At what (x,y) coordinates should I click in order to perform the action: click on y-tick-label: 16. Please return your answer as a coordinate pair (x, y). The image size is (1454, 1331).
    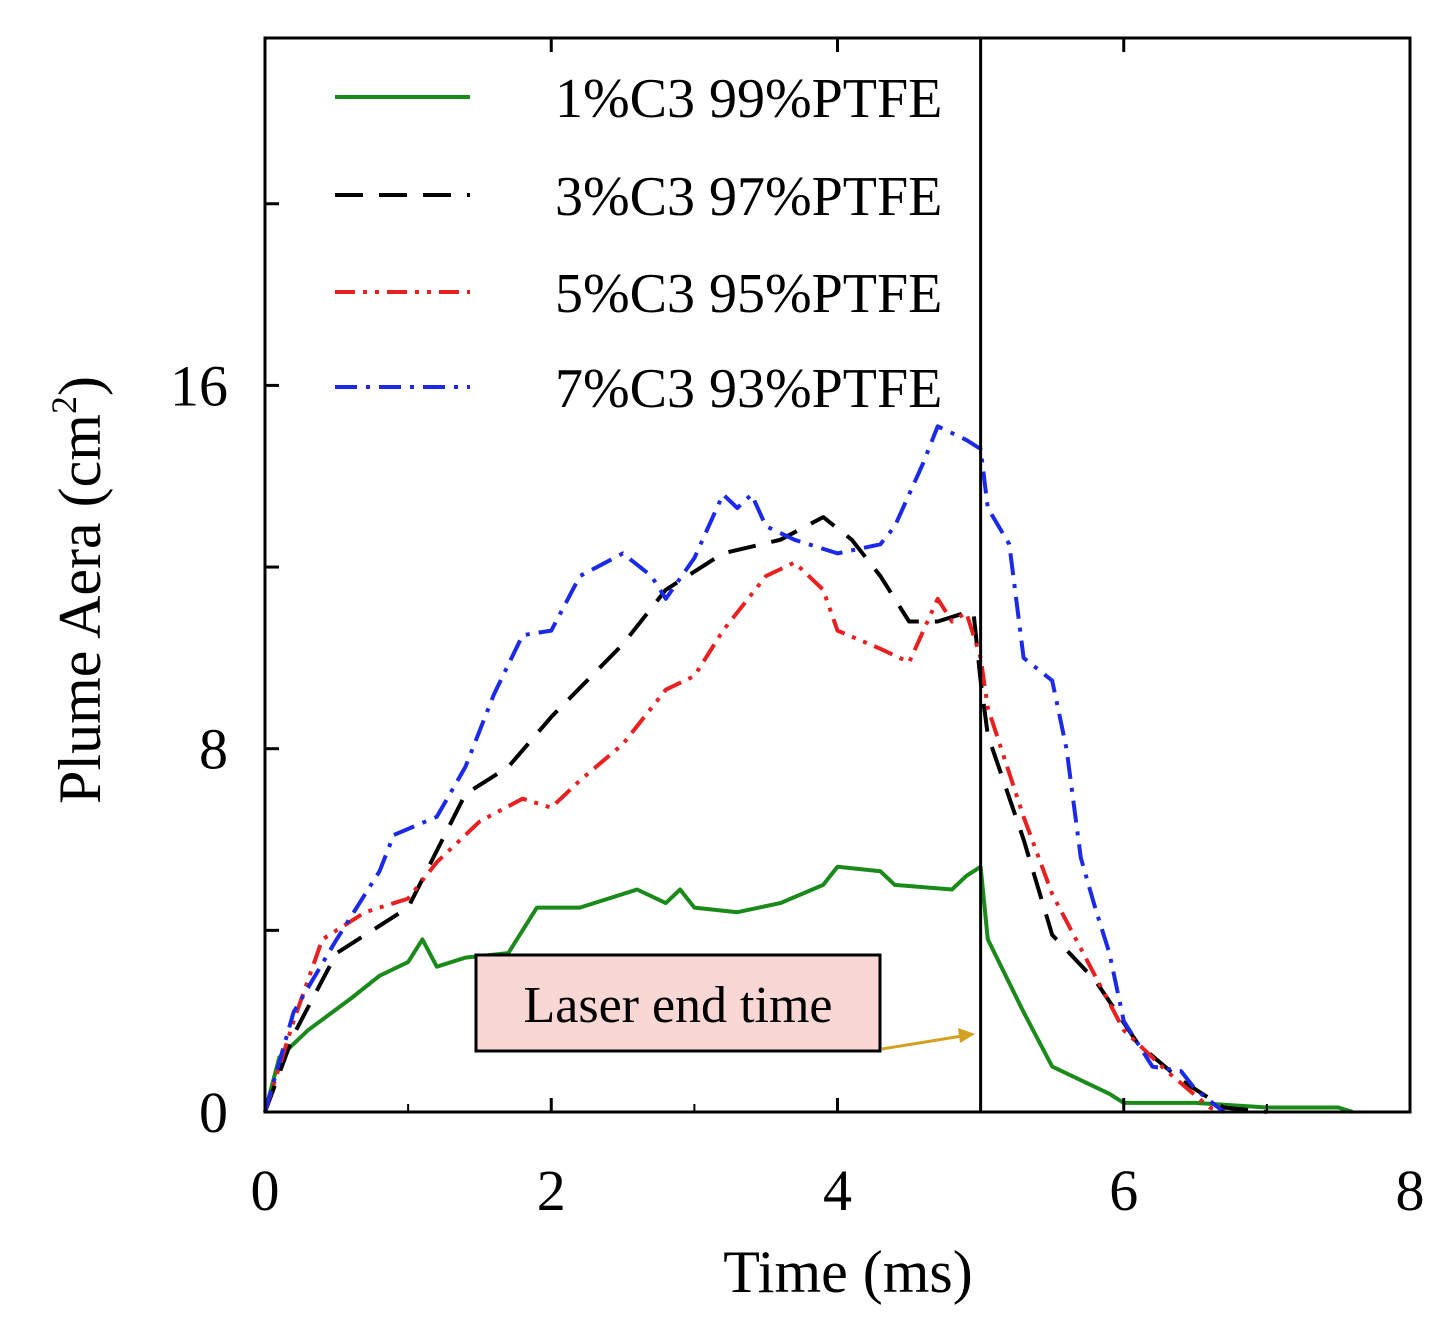
    Looking at the image, I should click on (199, 385).